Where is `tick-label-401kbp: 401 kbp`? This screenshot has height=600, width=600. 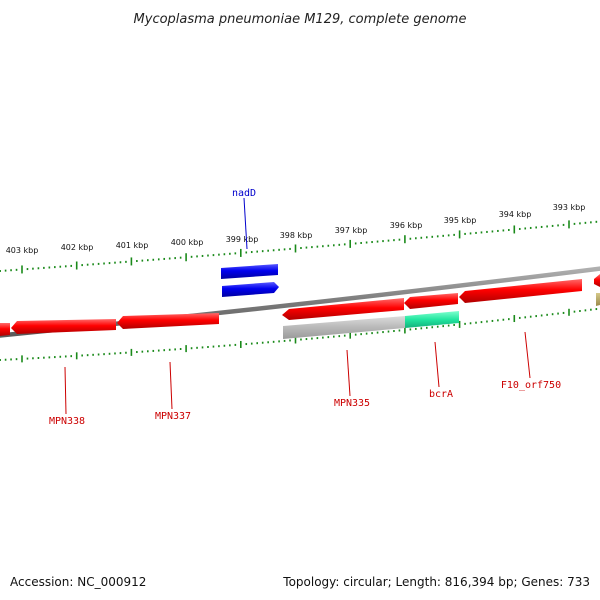
tick-label-401kbp: 401 kbp is located at coordinates (132, 245).